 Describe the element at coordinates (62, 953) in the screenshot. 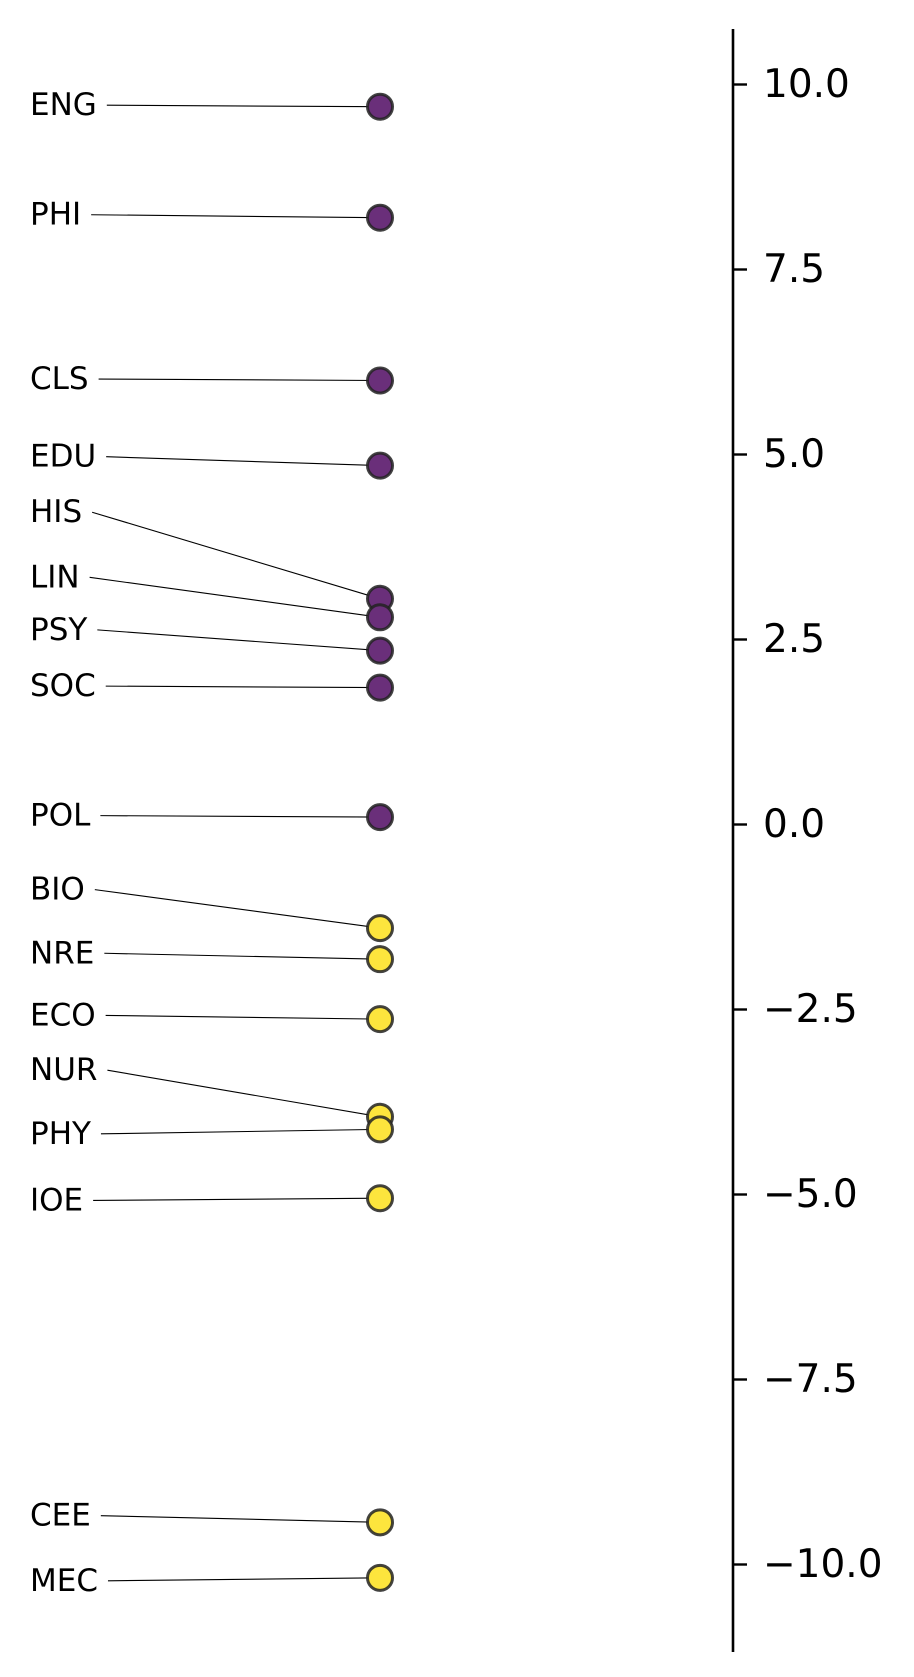

I see `label-nre: NRE` at that location.